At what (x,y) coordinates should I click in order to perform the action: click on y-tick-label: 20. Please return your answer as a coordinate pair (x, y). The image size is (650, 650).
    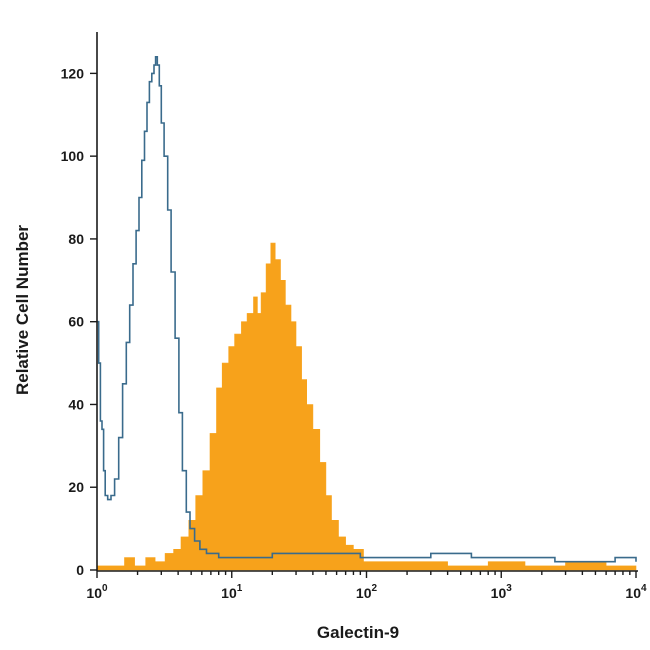
    Looking at the image, I should click on (76, 487).